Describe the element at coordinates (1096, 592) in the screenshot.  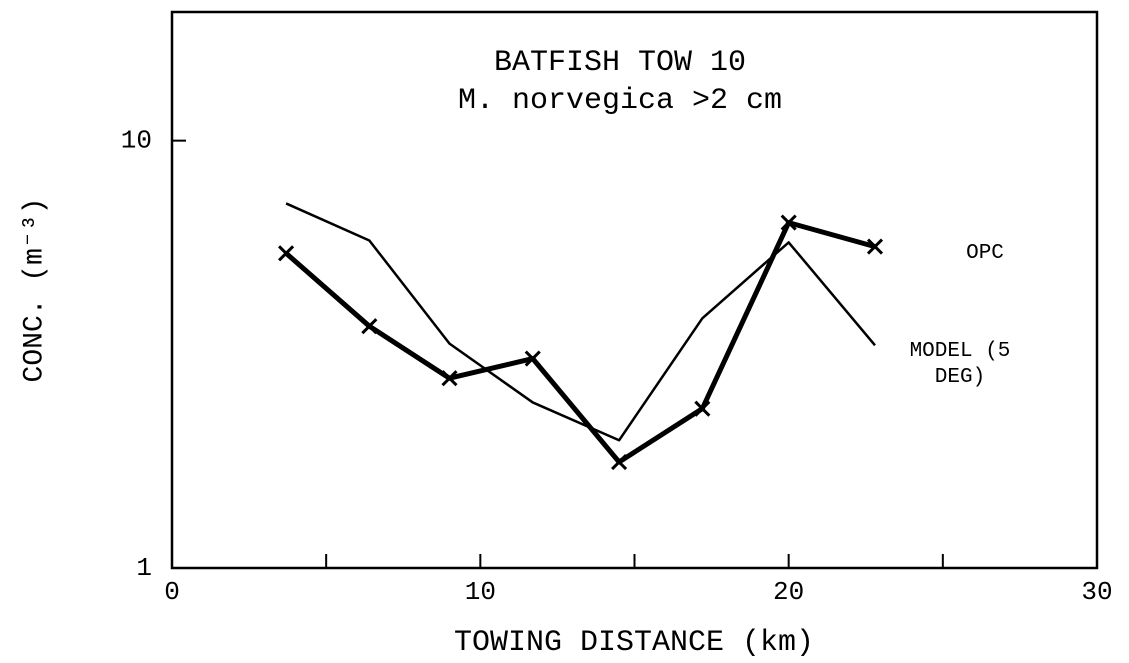
I see `x-tick-label: 30` at that location.